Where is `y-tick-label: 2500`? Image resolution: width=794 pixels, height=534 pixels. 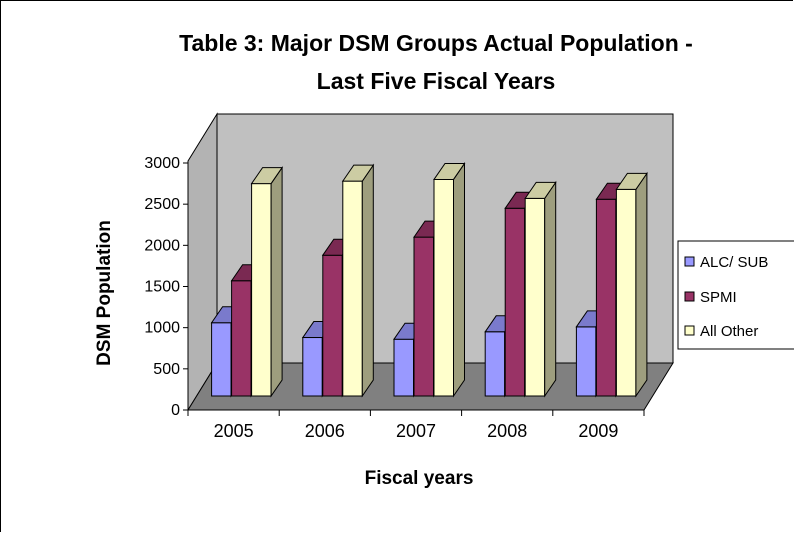
y-tick-label: 2500 is located at coordinates (162, 204).